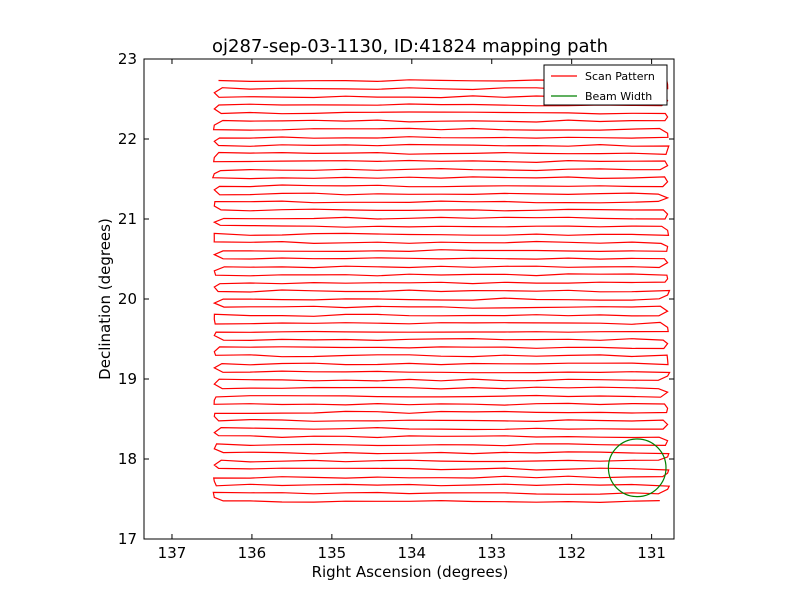 This screenshot has height=600, width=800. Describe the element at coordinates (127, 219) in the screenshot. I see `y-tick-label: 21` at that location.